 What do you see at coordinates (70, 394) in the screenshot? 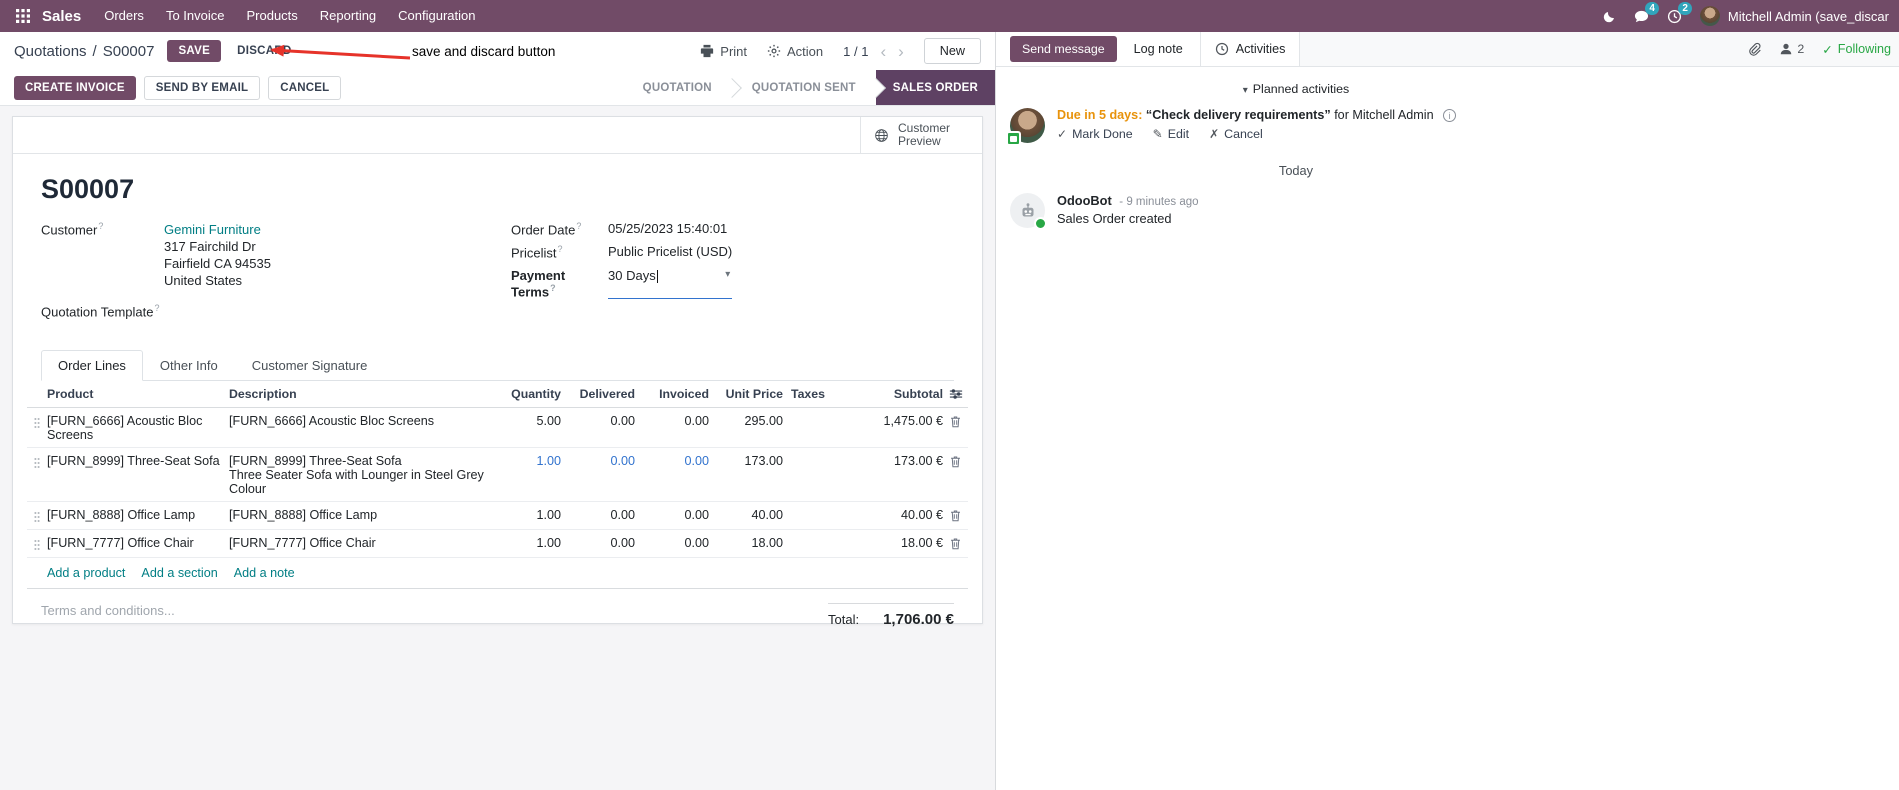
I see `col-product: Product` at bounding box center [70, 394].